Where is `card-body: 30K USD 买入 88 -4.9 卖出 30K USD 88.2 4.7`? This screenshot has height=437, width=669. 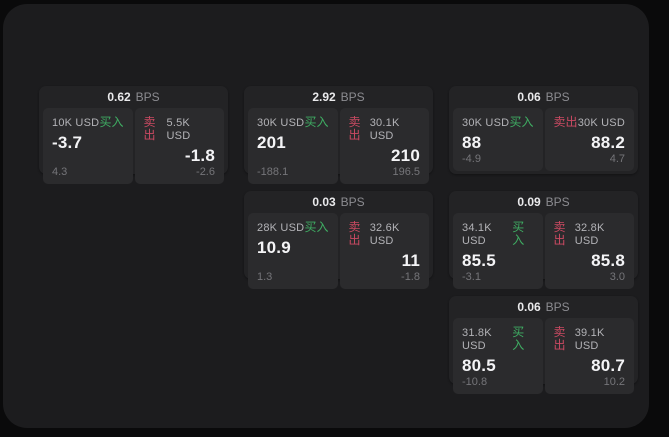 card-body: 30K USD 买入 88 -4.9 卖出 30K USD 88.2 4.7 is located at coordinates (543, 139).